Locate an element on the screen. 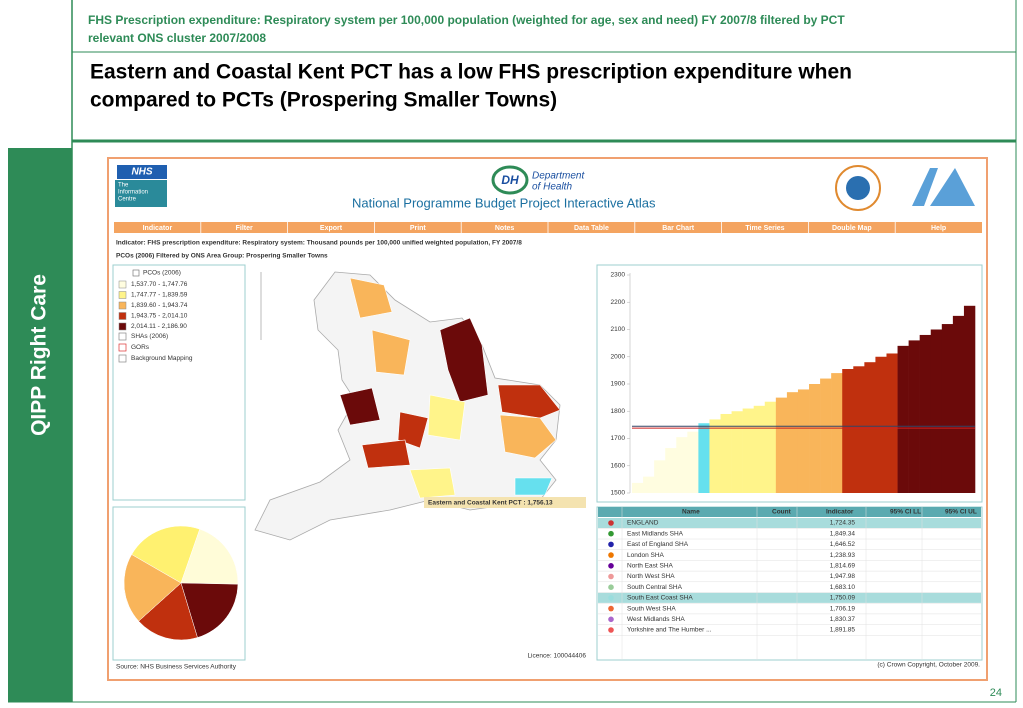  map-label: Eastern and Coastal Kent PCT : 1,756.13 is located at coordinates (490, 503).